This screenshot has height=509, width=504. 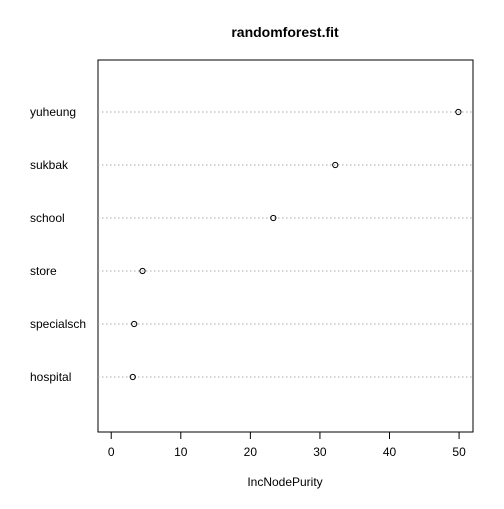 I want to click on x-tick-label: 10, so click(x=181, y=452).